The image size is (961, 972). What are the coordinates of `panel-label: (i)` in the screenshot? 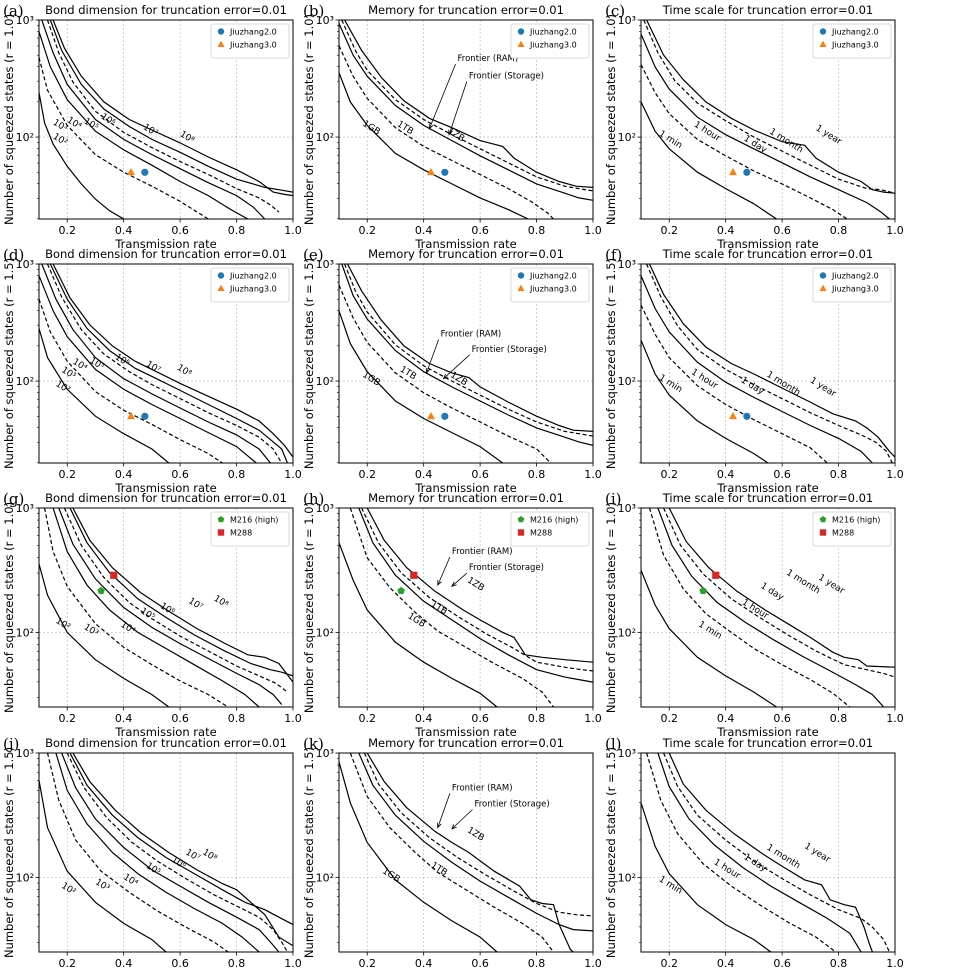 It's located at (613, 499).